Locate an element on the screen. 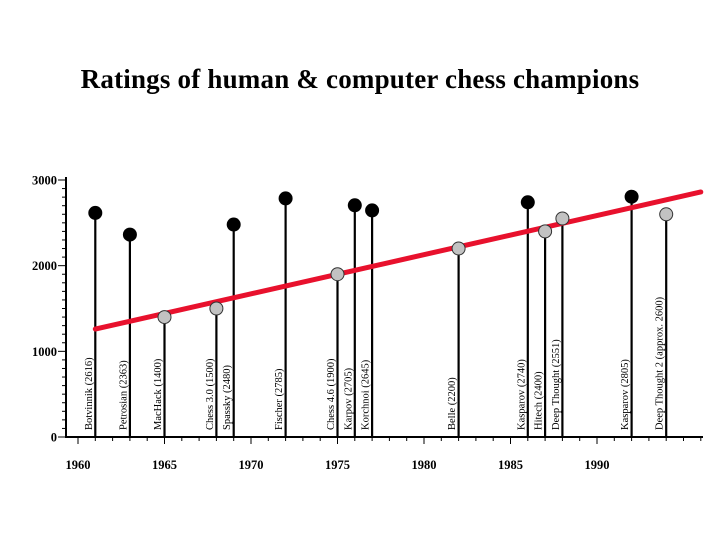  point-dot-machack-computer is located at coordinates (164, 317).